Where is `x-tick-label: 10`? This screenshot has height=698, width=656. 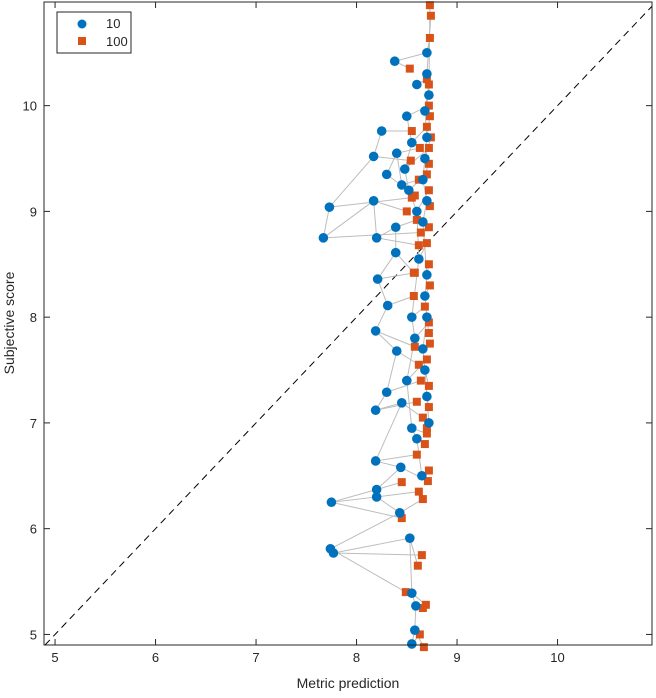 x-tick-label: 10 is located at coordinates (557, 657).